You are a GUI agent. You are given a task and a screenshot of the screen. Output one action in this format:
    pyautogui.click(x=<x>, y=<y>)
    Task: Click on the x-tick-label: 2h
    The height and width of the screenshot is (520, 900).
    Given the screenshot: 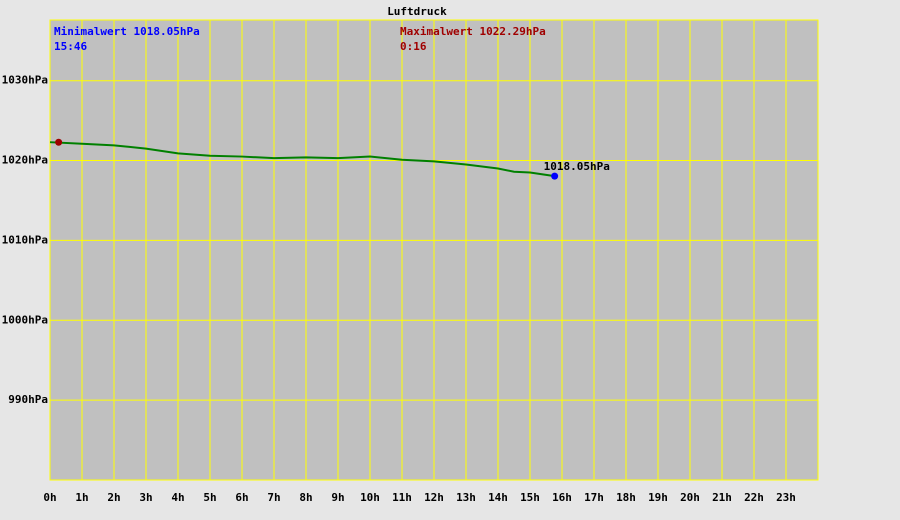 What is the action you would take?
    pyautogui.click(x=113, y=497)
    